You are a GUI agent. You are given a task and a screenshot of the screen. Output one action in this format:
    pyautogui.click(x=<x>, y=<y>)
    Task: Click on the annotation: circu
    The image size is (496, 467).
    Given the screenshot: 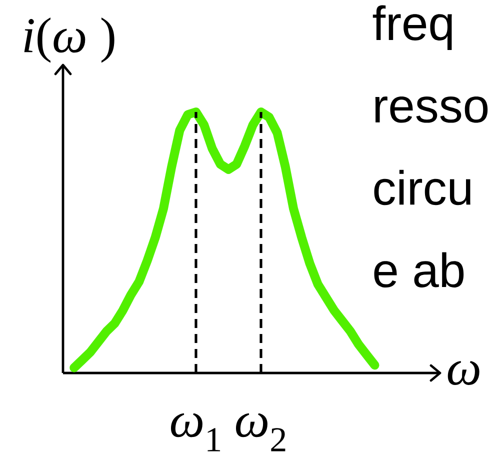 What is the action you would take?
    pyautogui.click(x=422, y=188)
    